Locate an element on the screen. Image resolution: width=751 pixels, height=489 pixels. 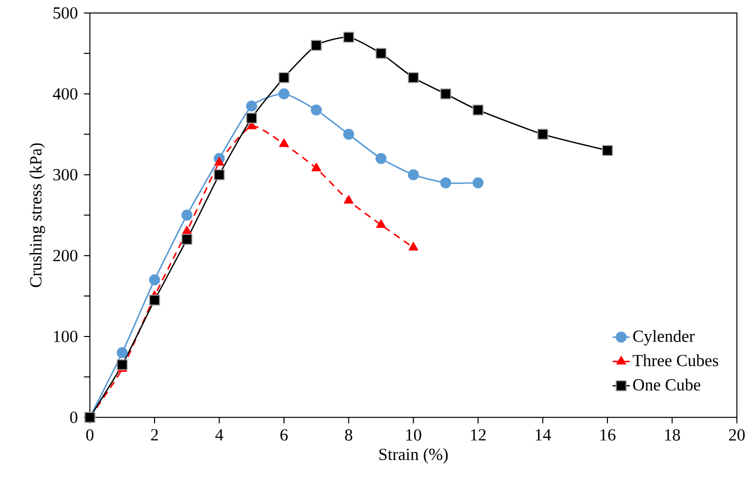
y-axis-title: Crushing stress (kPa) is located at coordinates (38, 215).